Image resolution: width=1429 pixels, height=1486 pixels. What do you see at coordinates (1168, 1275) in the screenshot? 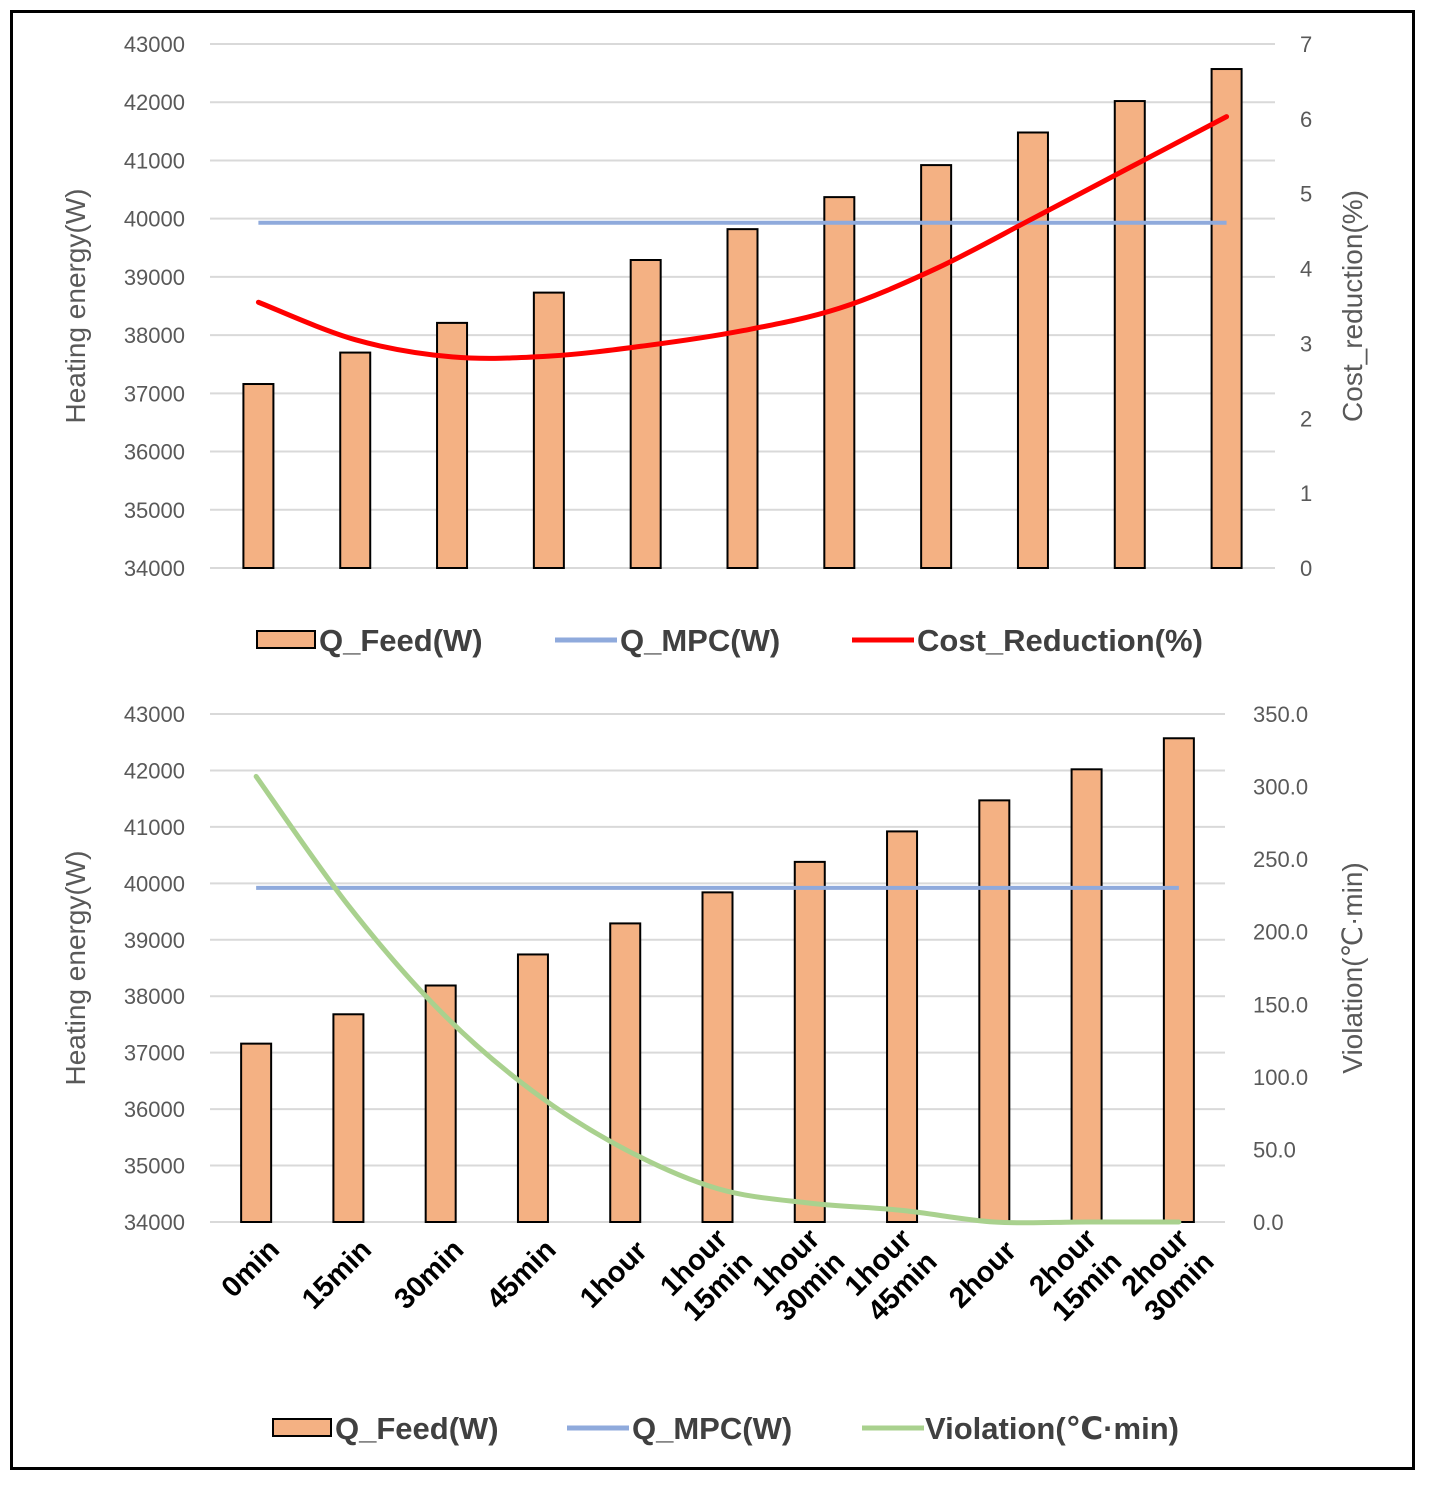
I see `x-tick-label: 2hour30min` at bounding box center [1168, 1275].